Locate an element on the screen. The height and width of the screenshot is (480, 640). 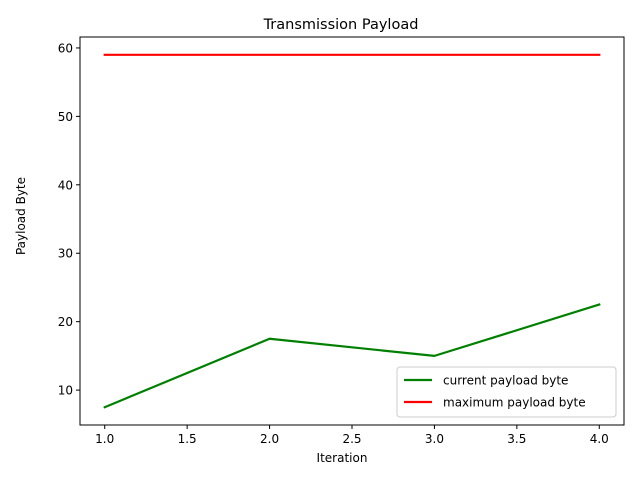
x-tick-label: 2.5 is located at coordinates (351, 439).